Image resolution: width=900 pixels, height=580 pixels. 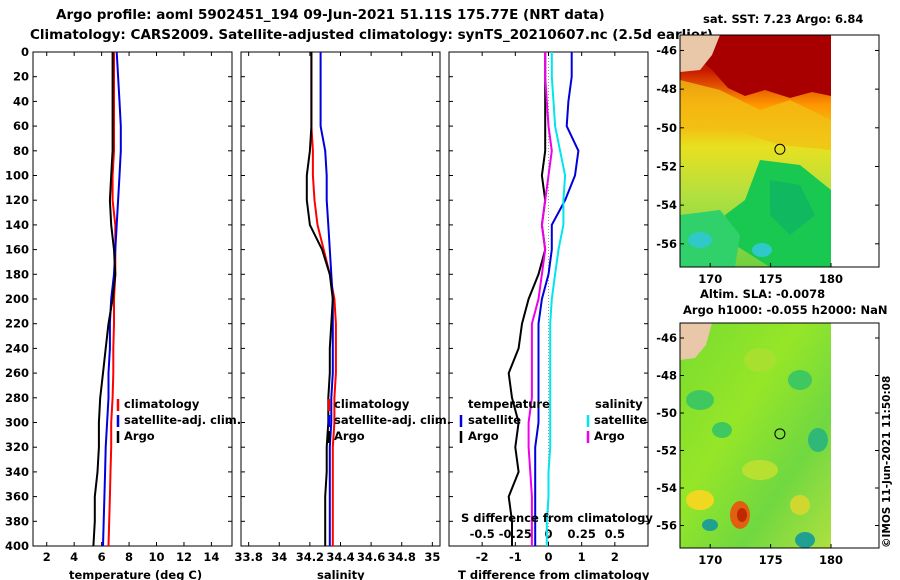 What do you see at coordinates (74, 557) in the screenshot?
I see `x-tick-label: 4` at bounding box center [74, 557].